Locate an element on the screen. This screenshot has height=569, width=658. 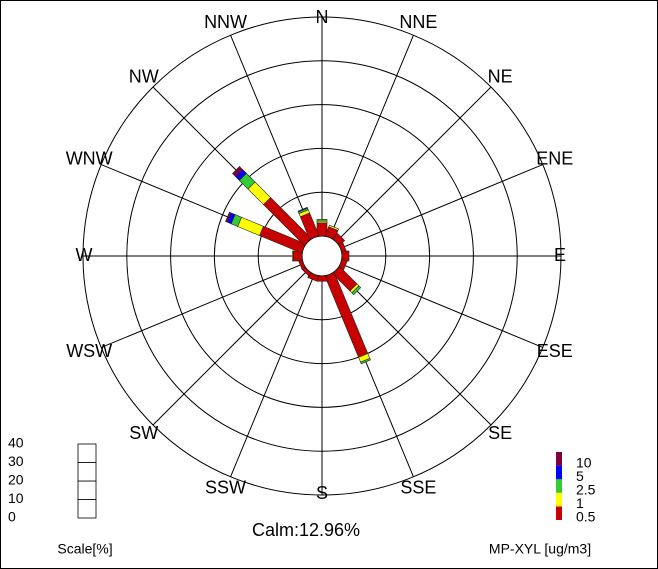
direction-label: ESE is located at coordinates (555, 351).